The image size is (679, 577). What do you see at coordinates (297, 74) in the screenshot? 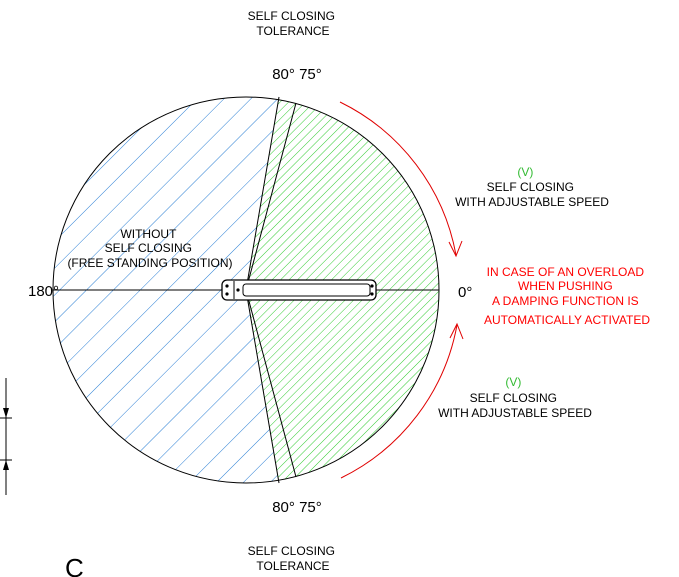
I see `top-angle-label: 80° 75°` at bounding box center [297, 74].